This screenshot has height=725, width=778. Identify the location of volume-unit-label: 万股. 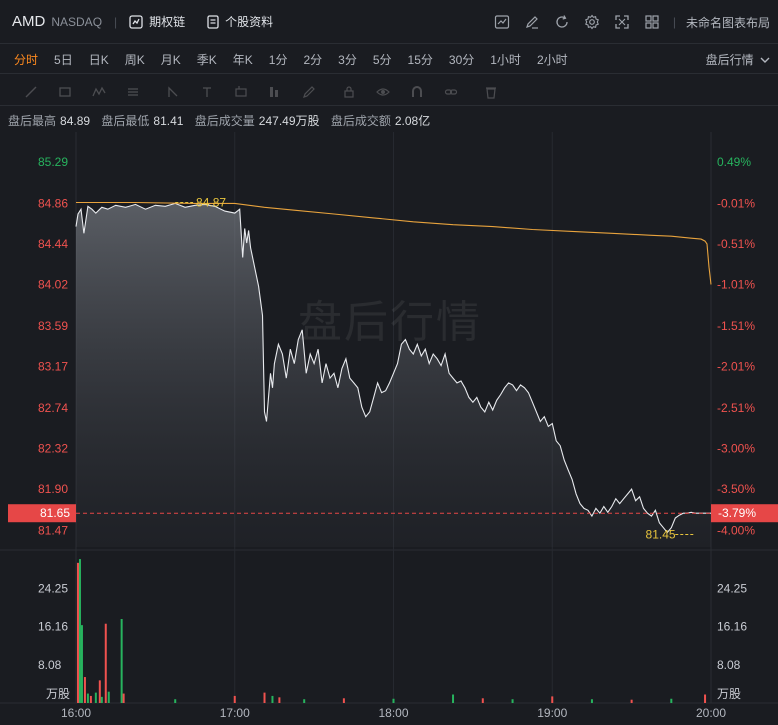
(58, 694).